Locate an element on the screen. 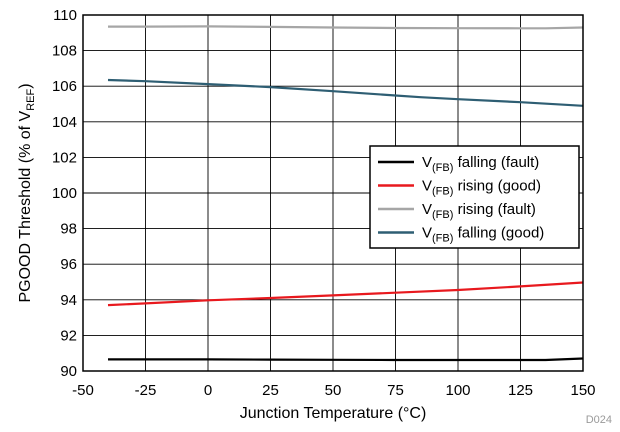 Image resolution: width=620 pixels, height=432 pixels. y-tick-label: 106 is located at coordinates (64, 86).